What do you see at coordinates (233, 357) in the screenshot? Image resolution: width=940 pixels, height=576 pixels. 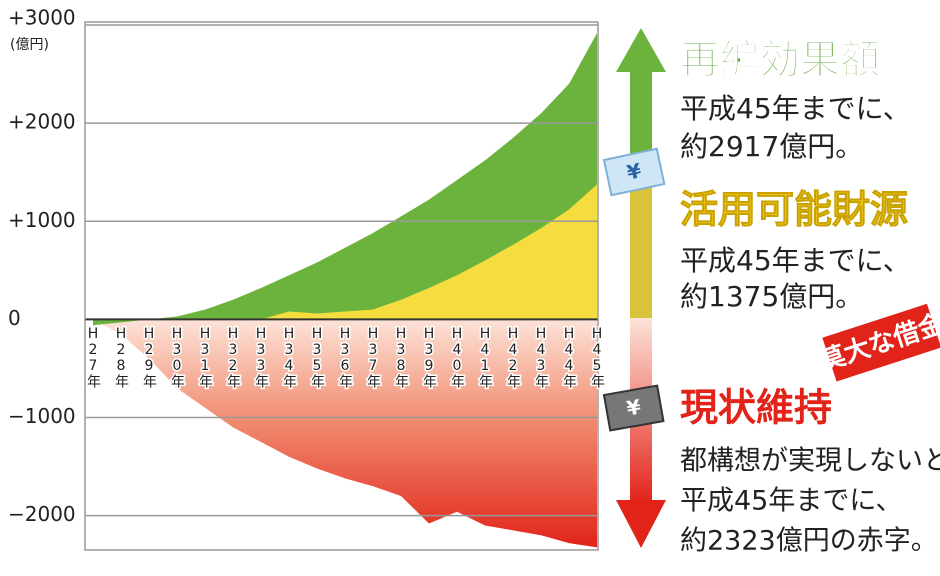 I see `x-tick-label: H32年` at bounding box center [233, 357].